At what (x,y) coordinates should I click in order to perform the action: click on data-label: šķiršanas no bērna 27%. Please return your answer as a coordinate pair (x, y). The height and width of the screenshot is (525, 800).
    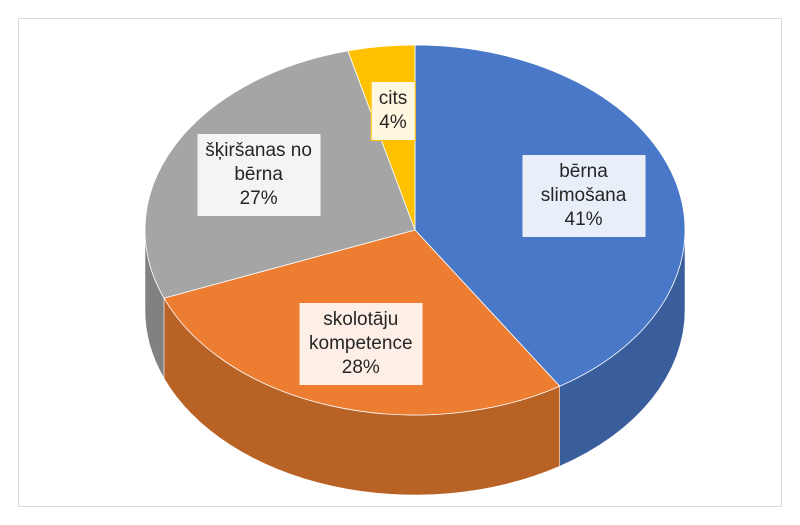
    Looking at the image, I should click on (259, 175).